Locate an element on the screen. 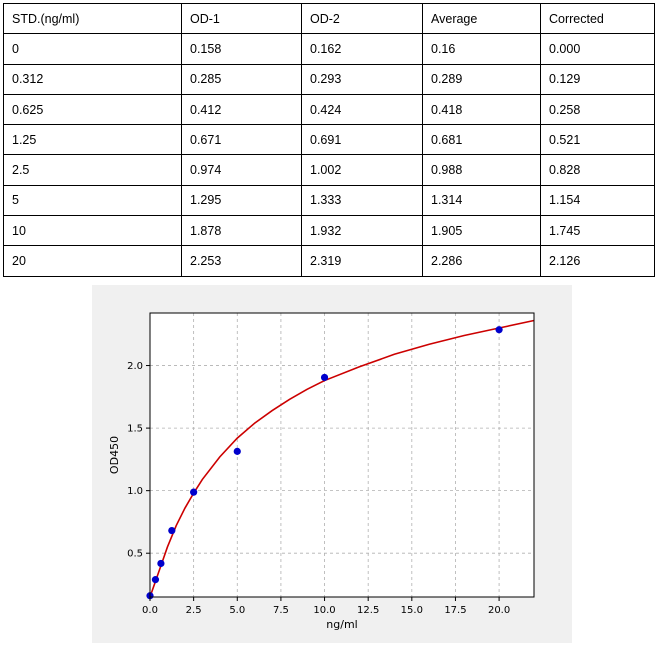 The image size is (659, 662). cell-od1: 1.878 is located at coordinates (241, 231).